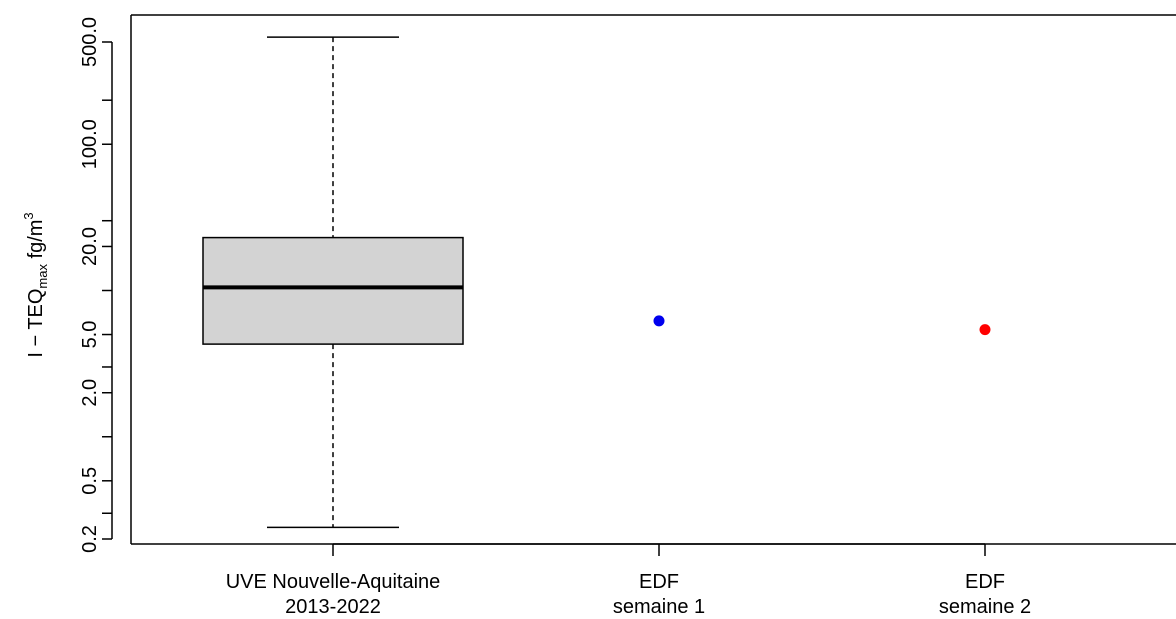 The image size is (1176, 619). I want to click on x-tick-label-line2: 2013-2022, so click(333, 607).